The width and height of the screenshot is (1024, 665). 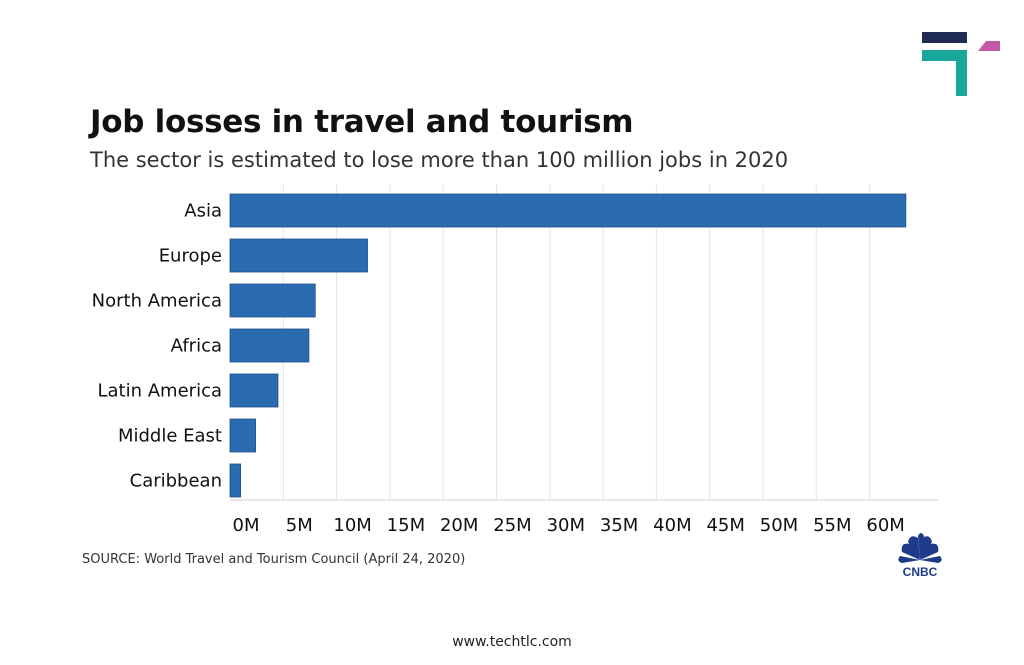 I want to click on x-tick-label: 30M, so click(x=566, y=525).